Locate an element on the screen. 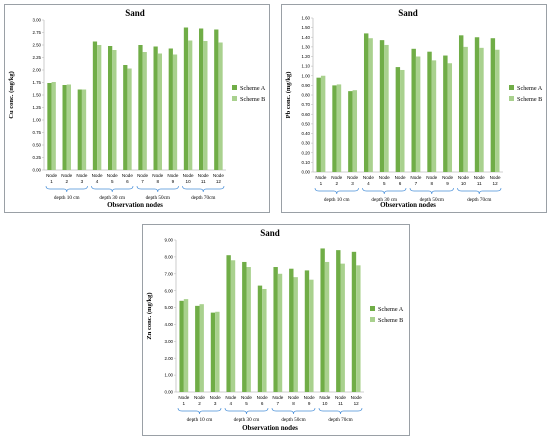 This screenshot has height=440, width=550. y-axis-label: Zn conc. (mg/kg) is located at coordinates (149, 315).